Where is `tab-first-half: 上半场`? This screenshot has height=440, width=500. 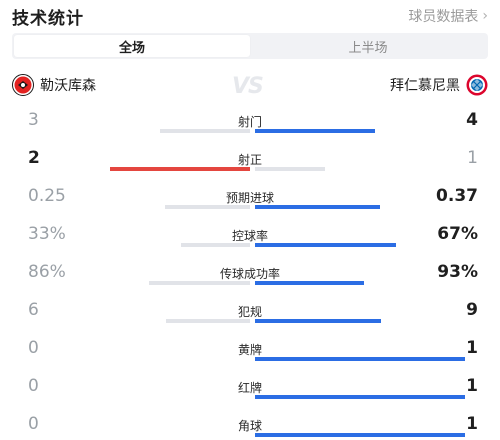 tab-first-half: 上半场 is located at coordinates (368, 48).